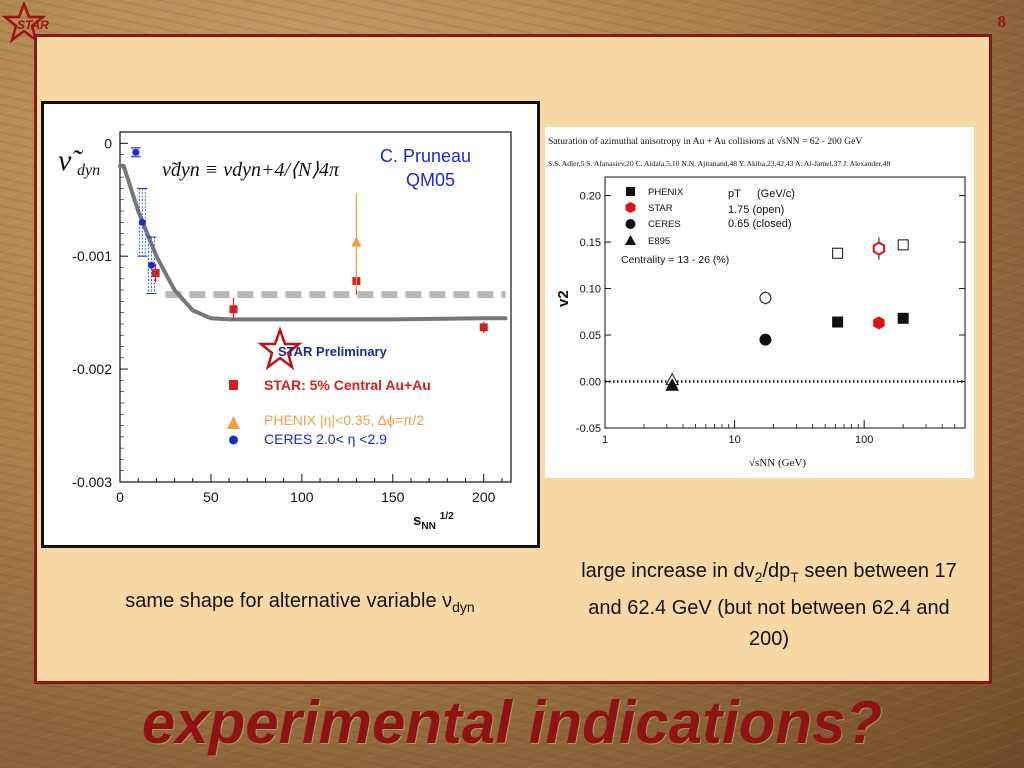  Describe the element at coordinates (668, 571) in the screenshot. I see `caption-right-t1: large increase in dv` at that location.